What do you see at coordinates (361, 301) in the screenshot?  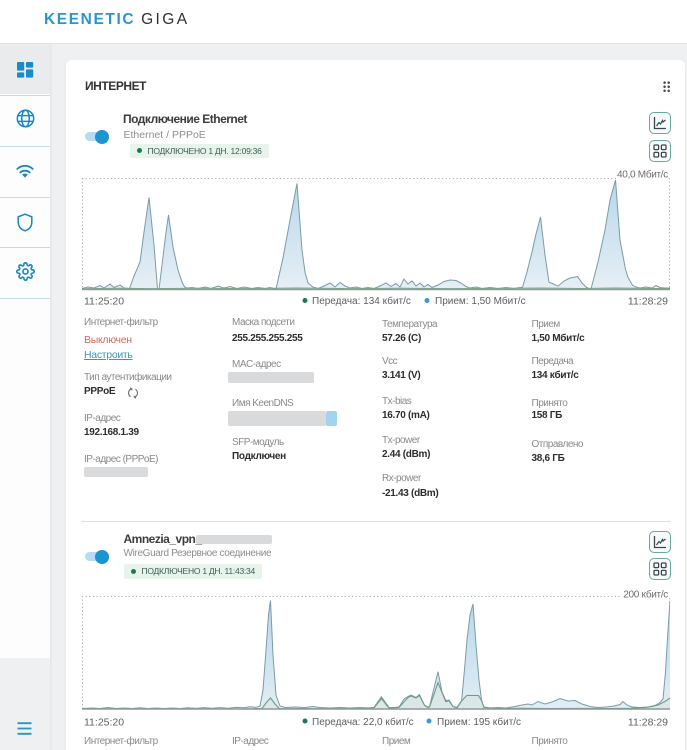 I see `svg-text: Передача: 134 кбит/с` at bounding box center [361, 301].